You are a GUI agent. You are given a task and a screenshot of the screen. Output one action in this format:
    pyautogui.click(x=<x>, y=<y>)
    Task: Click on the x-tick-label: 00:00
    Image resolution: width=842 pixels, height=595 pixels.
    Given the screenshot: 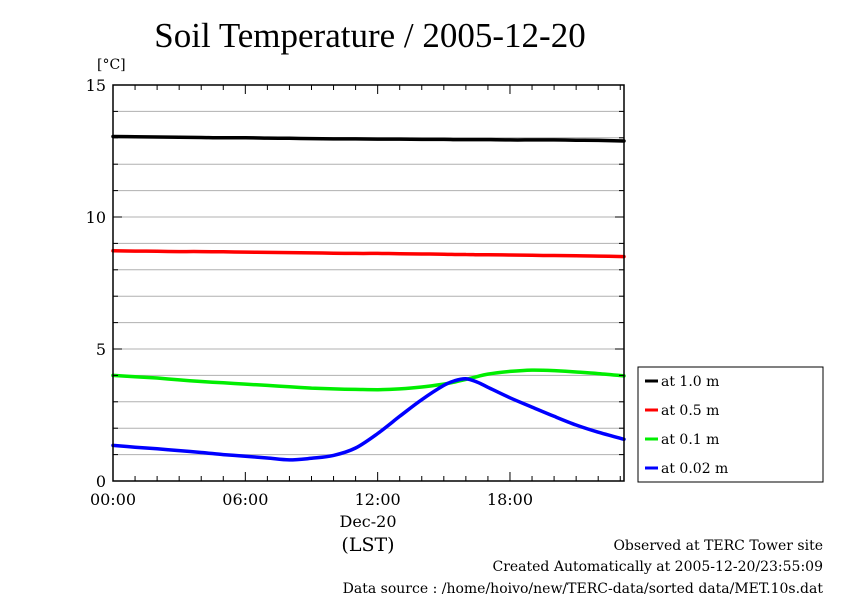 What is the action you would take?
    pyautogui.click(x=113, y=499)
    